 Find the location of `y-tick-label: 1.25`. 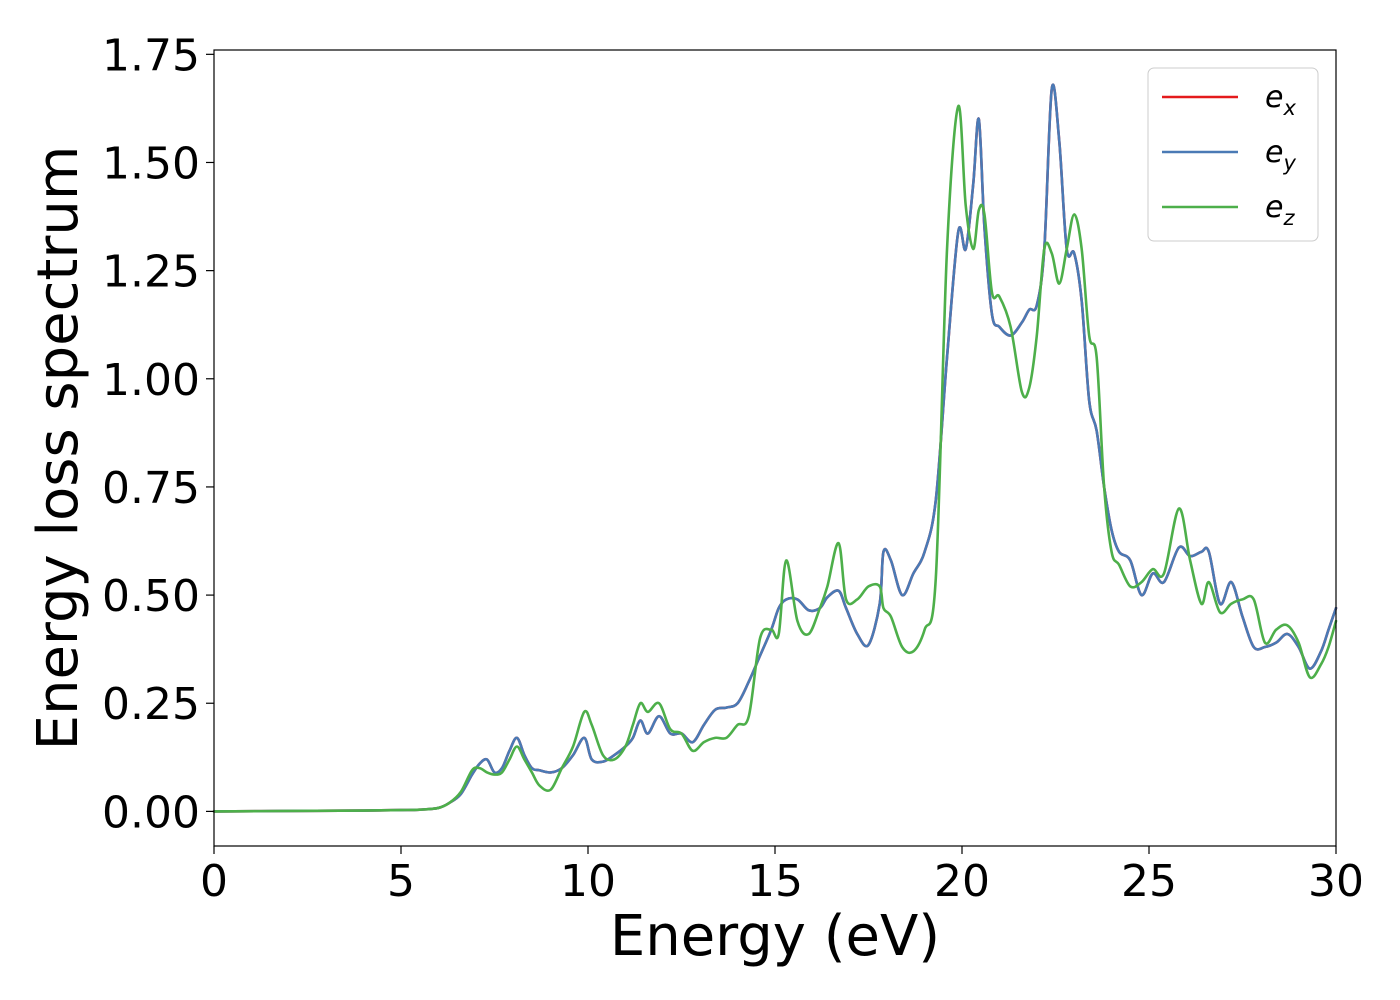

y-tick-label: 1.25 is located at coordinates (151, 272).